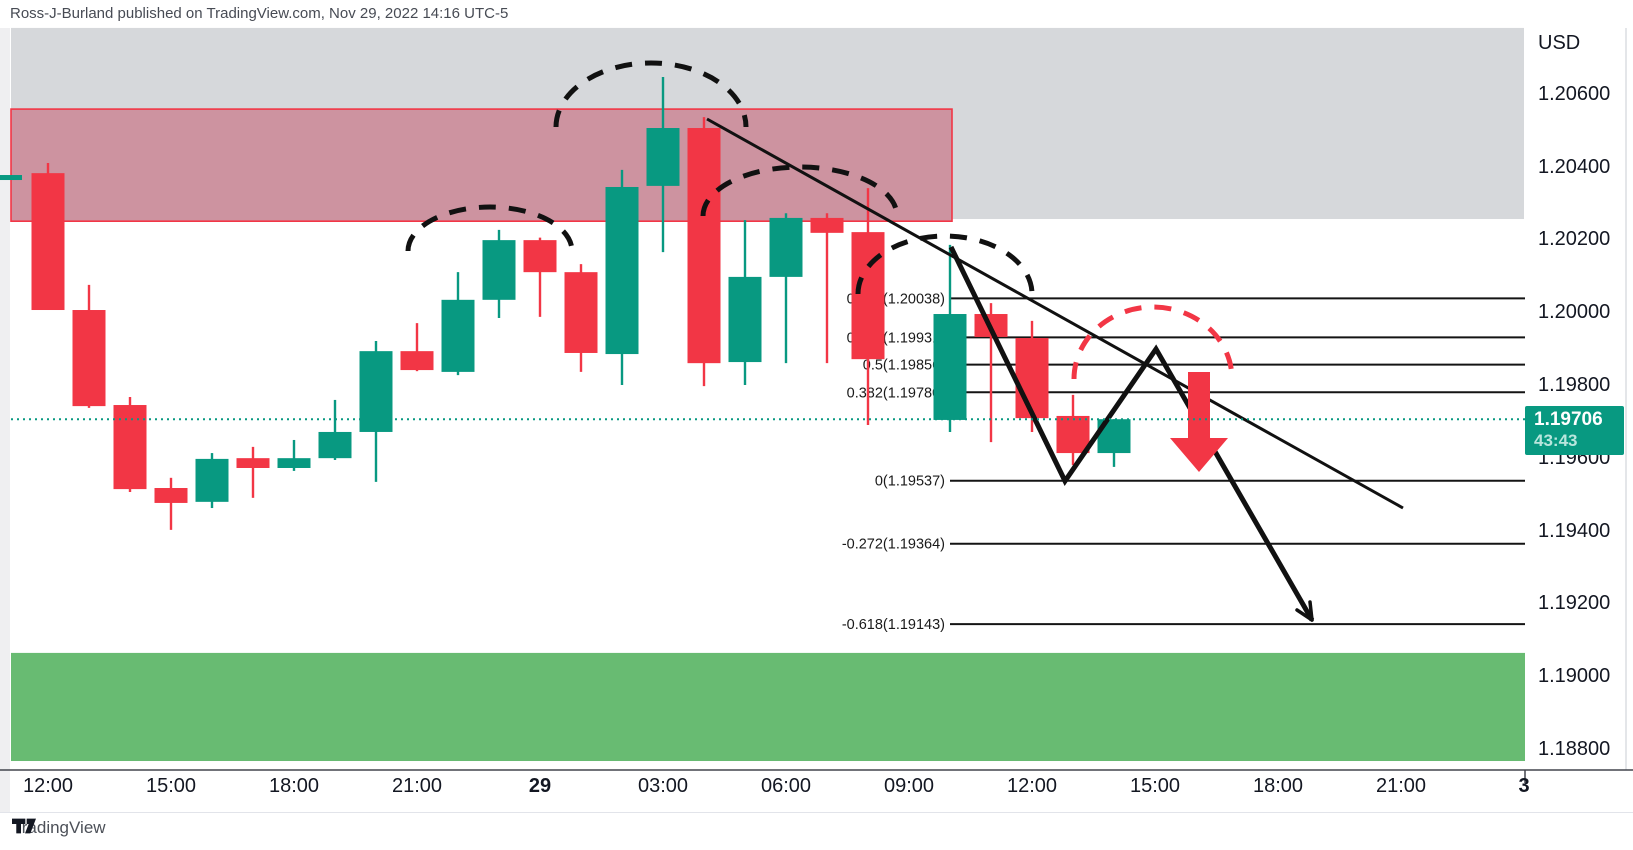 The width and height of the screenshot is (1633, 850). I want to click on time-tick-label: 09:00, so click(909, 786).